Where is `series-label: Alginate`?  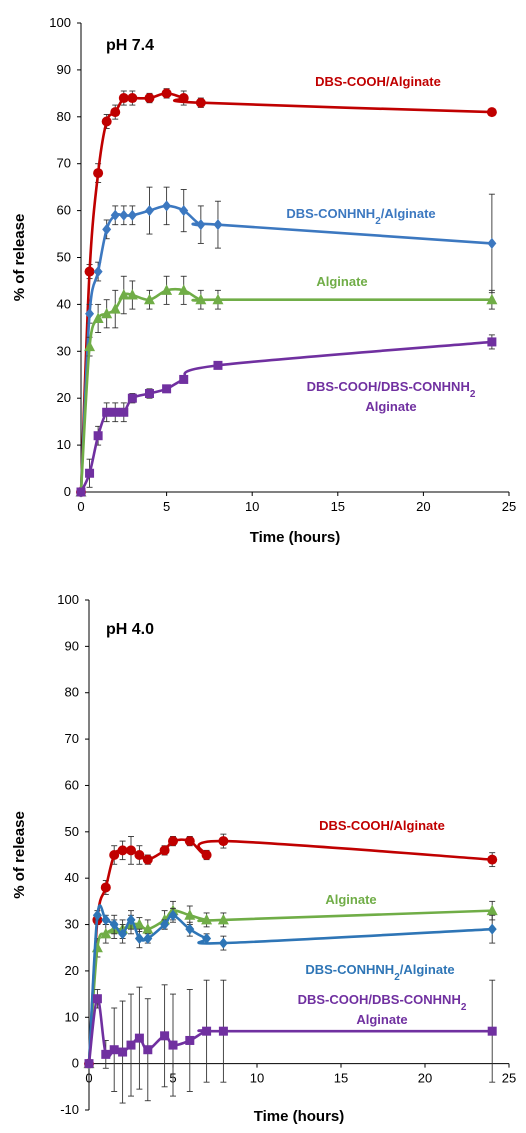 series-label: Alginate is located at coordinates (390, 406).